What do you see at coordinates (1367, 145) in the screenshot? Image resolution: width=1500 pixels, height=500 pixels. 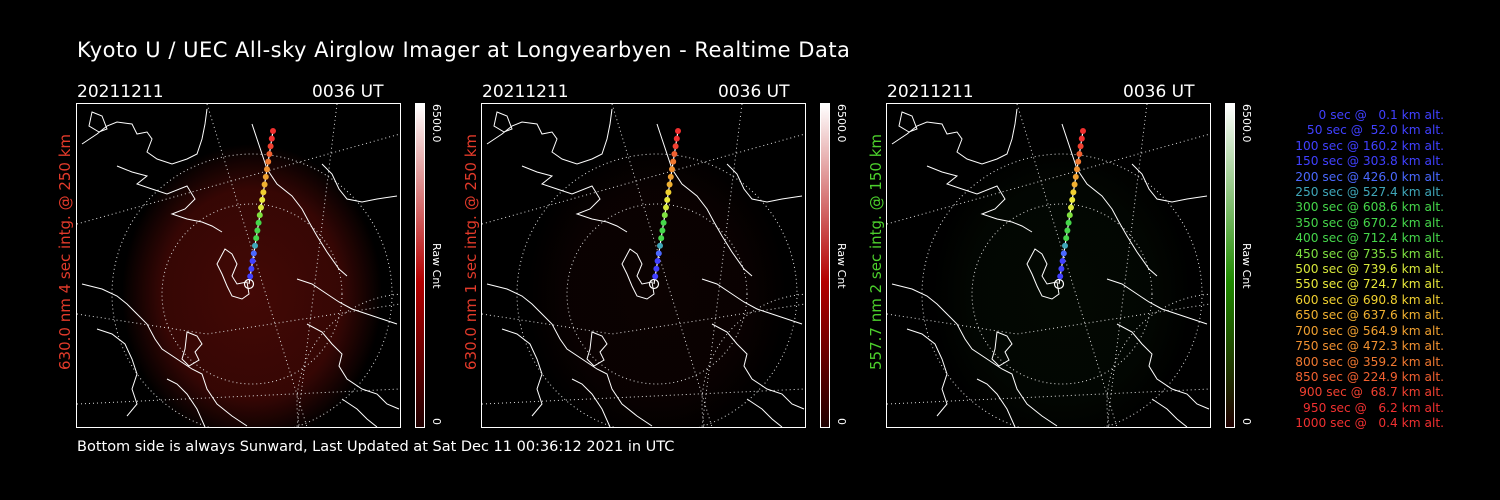 I see `legend-row: 100 sec @ 160.2 km alt.` at bounding box center [1367, 145].